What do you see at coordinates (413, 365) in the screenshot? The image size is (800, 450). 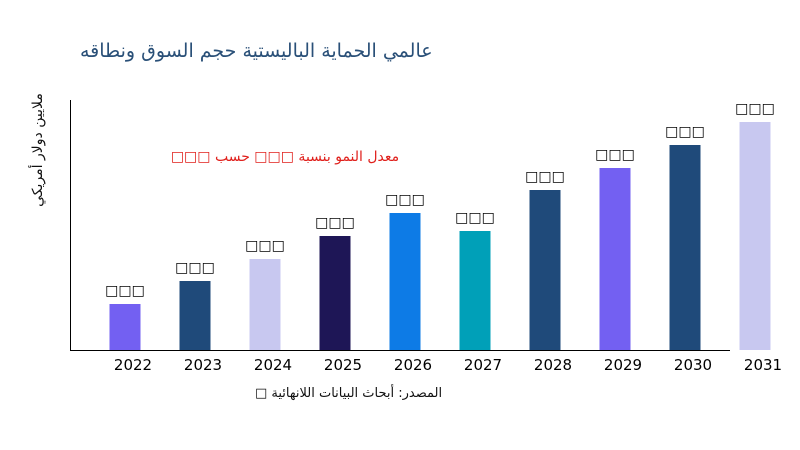 I see `x-tick-label-2026: 2026` at bounding box center [413, 365].